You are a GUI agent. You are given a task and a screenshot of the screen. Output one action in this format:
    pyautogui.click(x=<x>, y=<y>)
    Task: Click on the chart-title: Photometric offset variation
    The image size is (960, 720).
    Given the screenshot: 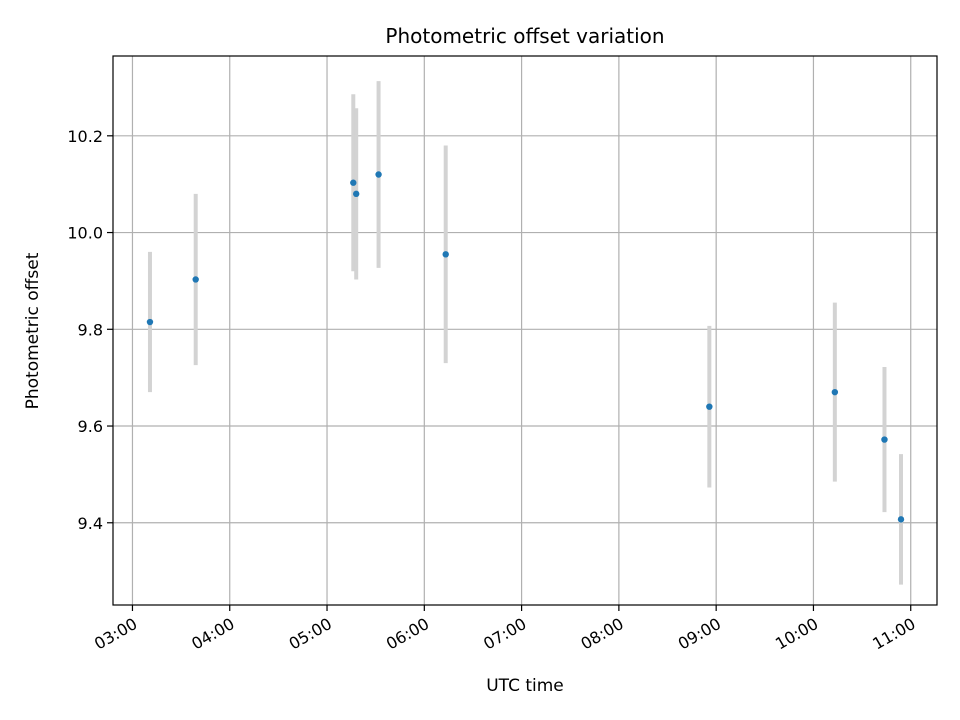 What is the action you would take?
    pyautogui.click(x=524, y=36)
    